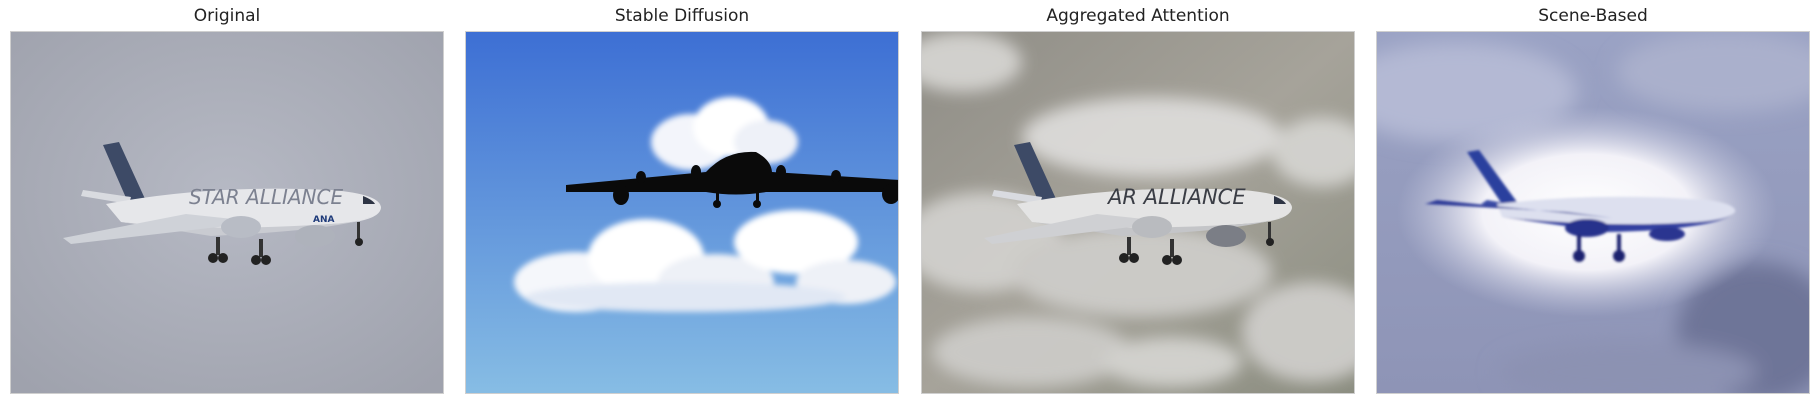  I want to click on panel-title: Stable Diffusion, so click(682, 16).